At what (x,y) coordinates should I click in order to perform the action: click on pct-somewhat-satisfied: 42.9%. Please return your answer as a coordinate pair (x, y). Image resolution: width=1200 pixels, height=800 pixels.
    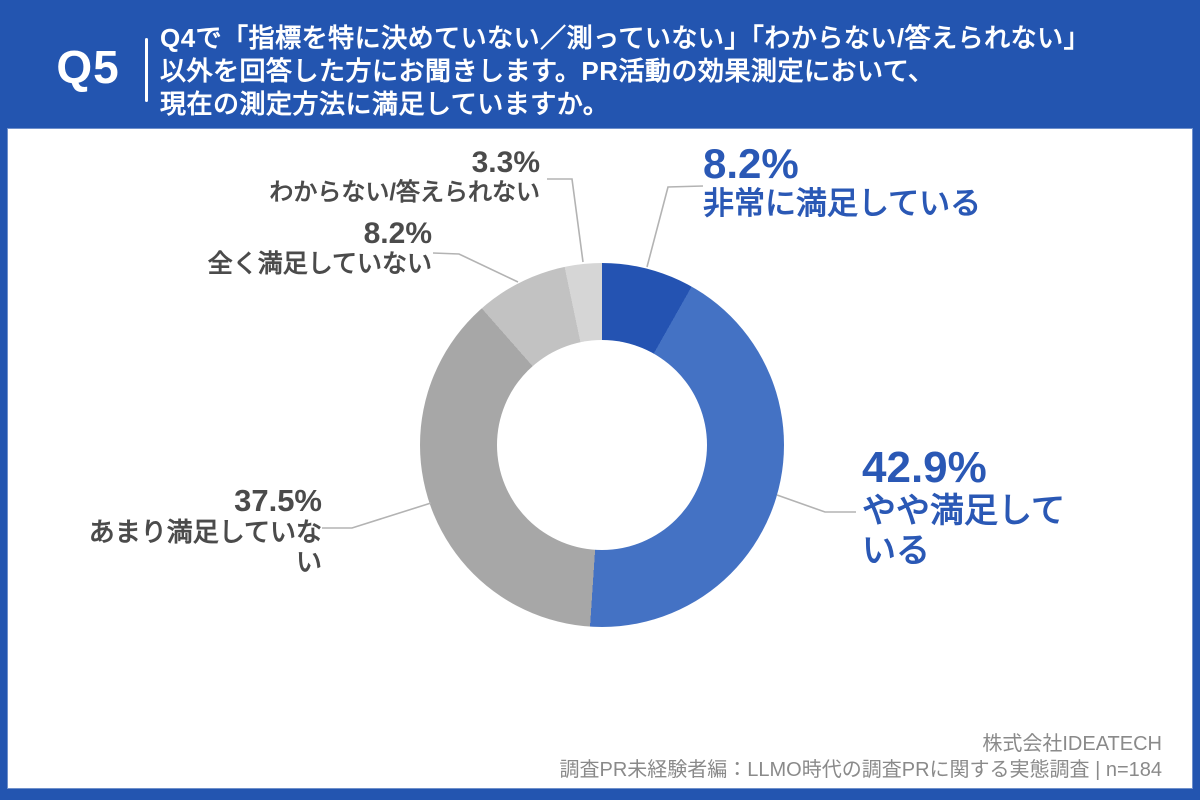
    Looking at the image, I should click on (924, 467).